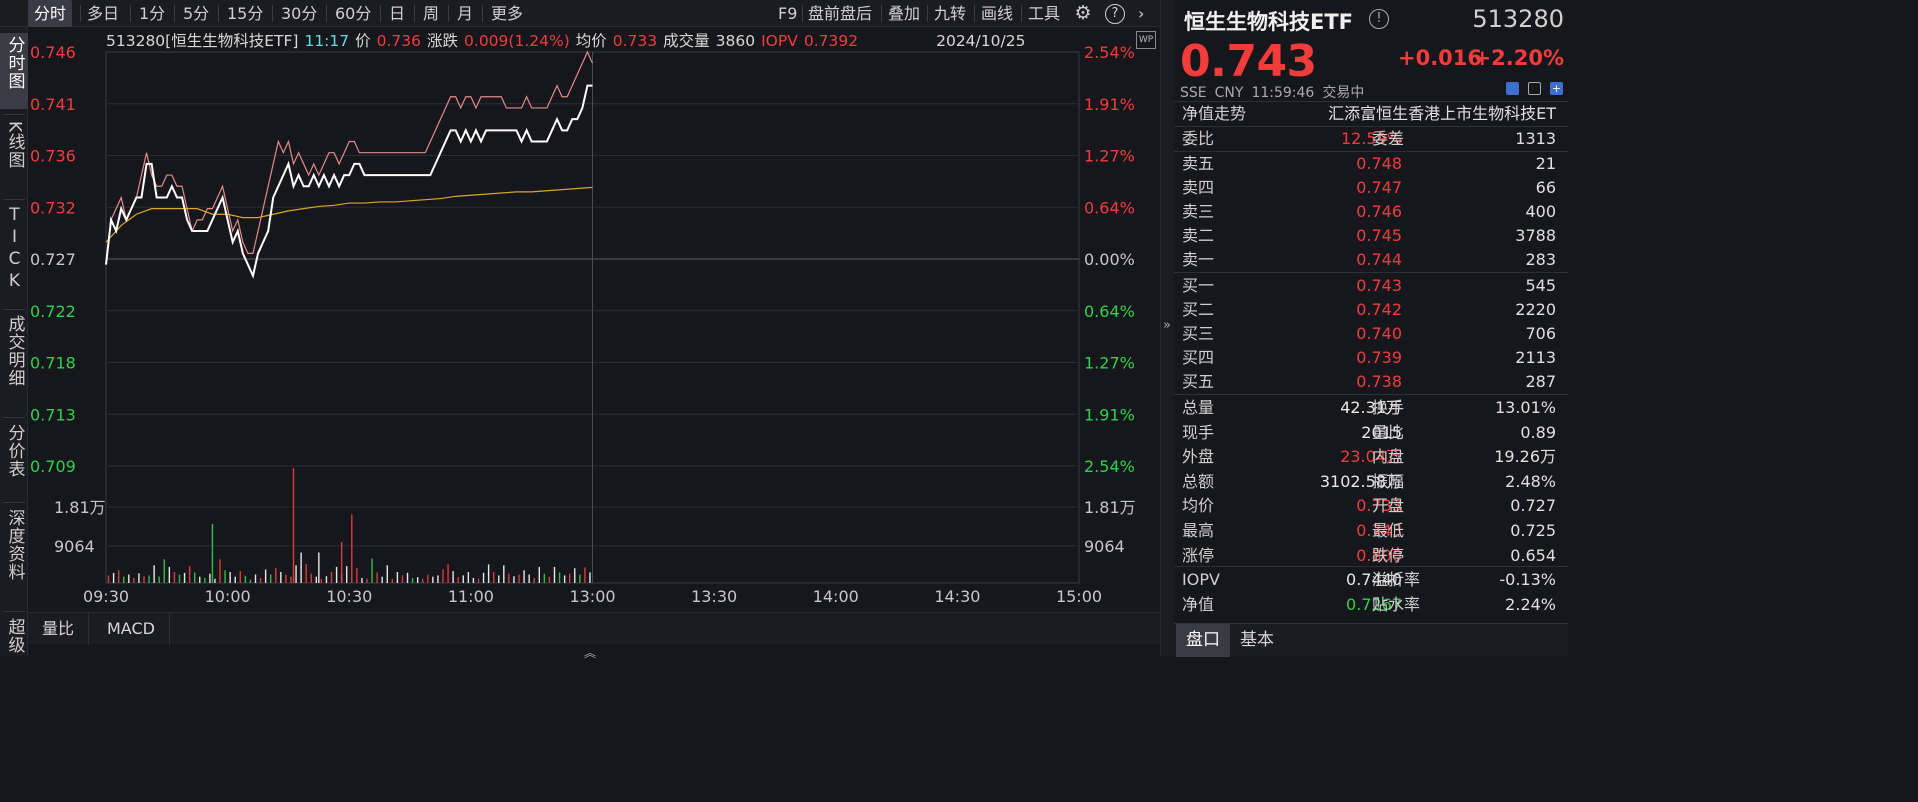  I want to click on percent-axis-tick: 1.91%, so click(1109, 104).